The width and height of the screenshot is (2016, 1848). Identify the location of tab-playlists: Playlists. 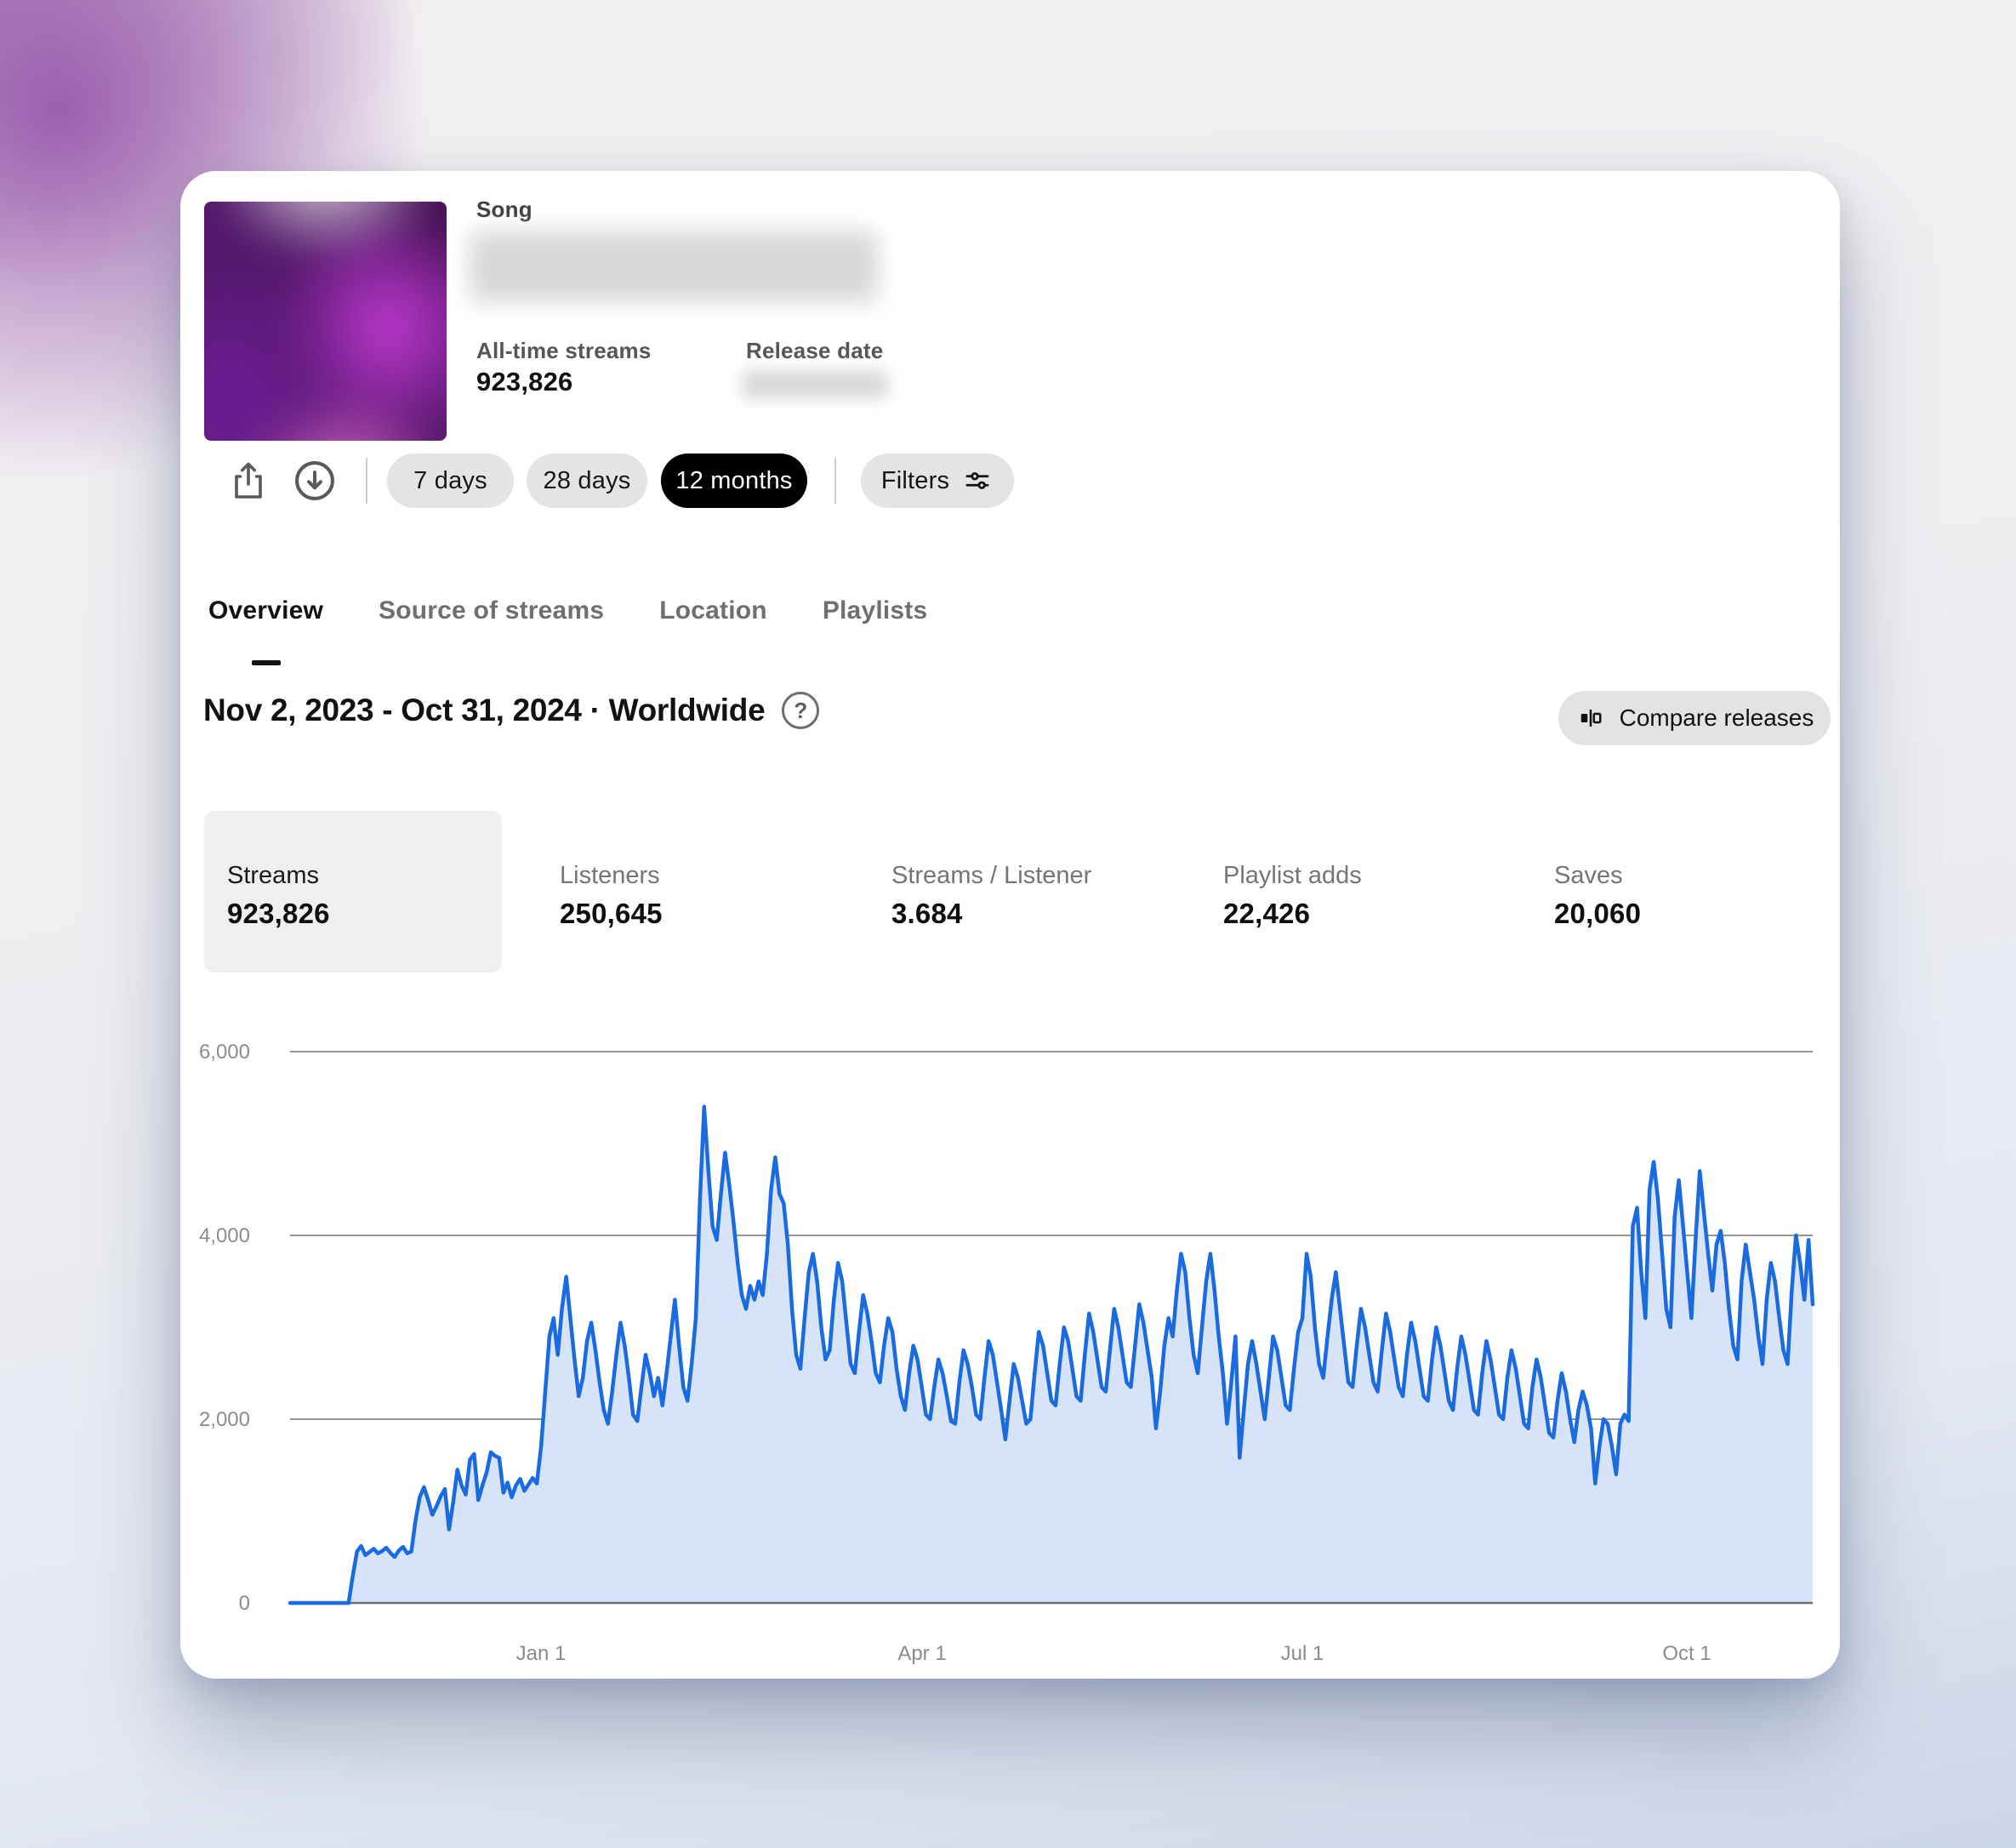
(875, 611).